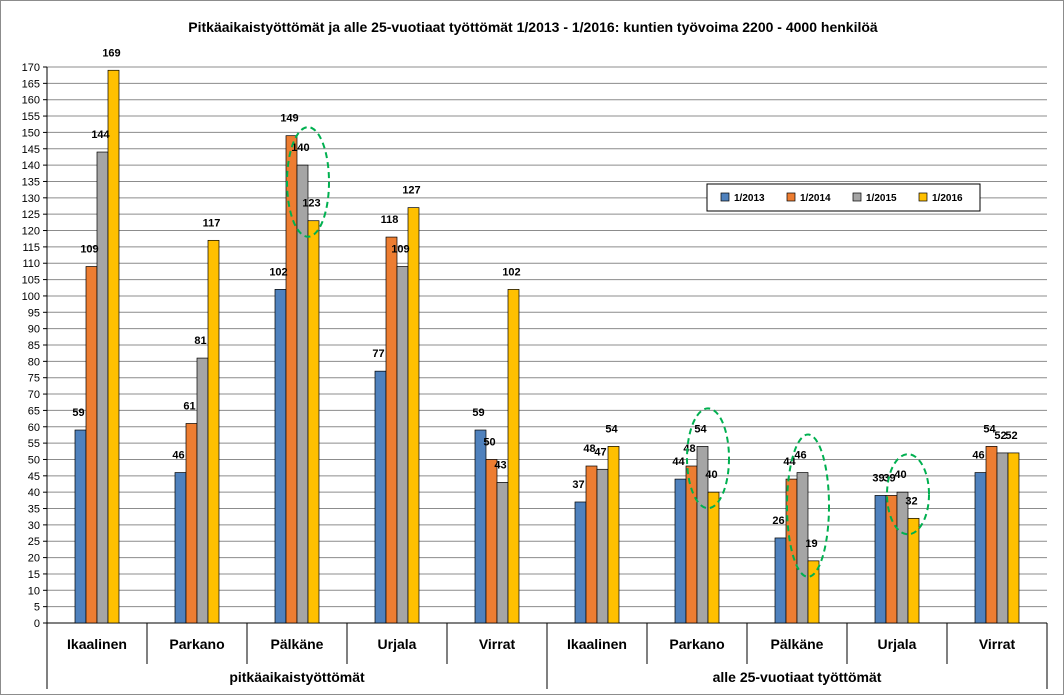 The width and height of the screenshot is (1064, 696). Describe the element at coordinates (34, 362) in the screenshot. I see `y-tick-label: 80` at that location.